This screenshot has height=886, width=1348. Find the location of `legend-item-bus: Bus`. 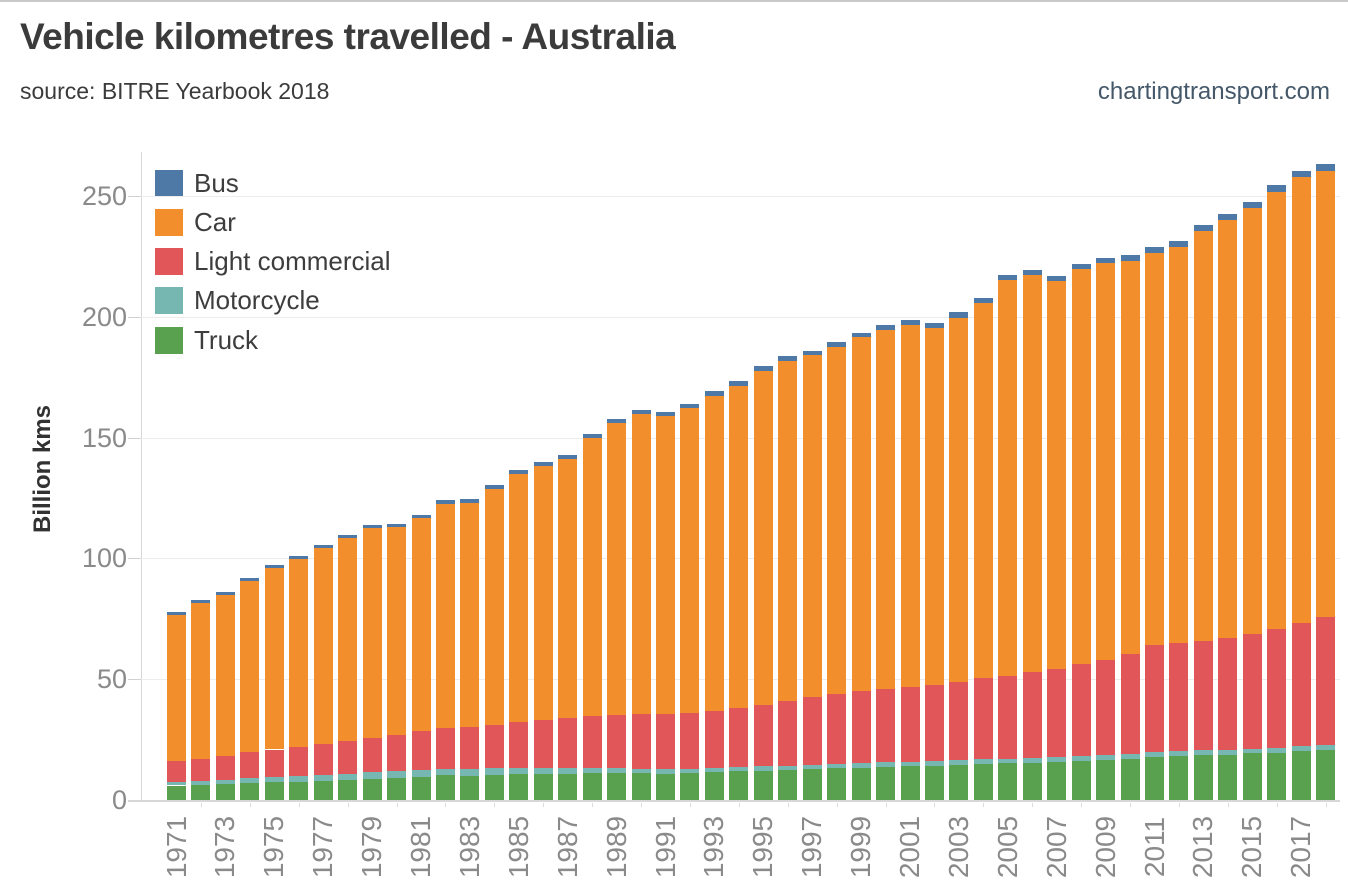

legend-item-bus: Bus is located at coordinates (197, 183).